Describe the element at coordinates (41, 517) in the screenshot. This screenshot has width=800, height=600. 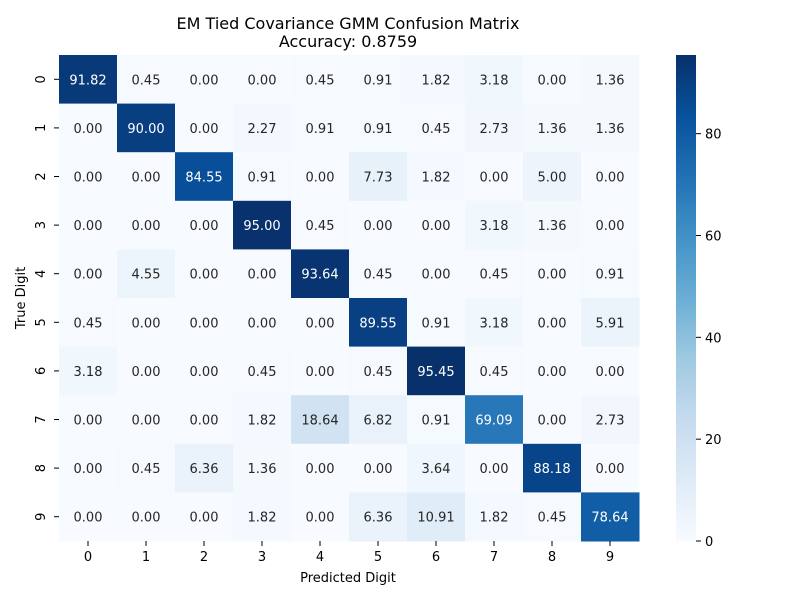
I see `y-tick-label: 9` at that location.